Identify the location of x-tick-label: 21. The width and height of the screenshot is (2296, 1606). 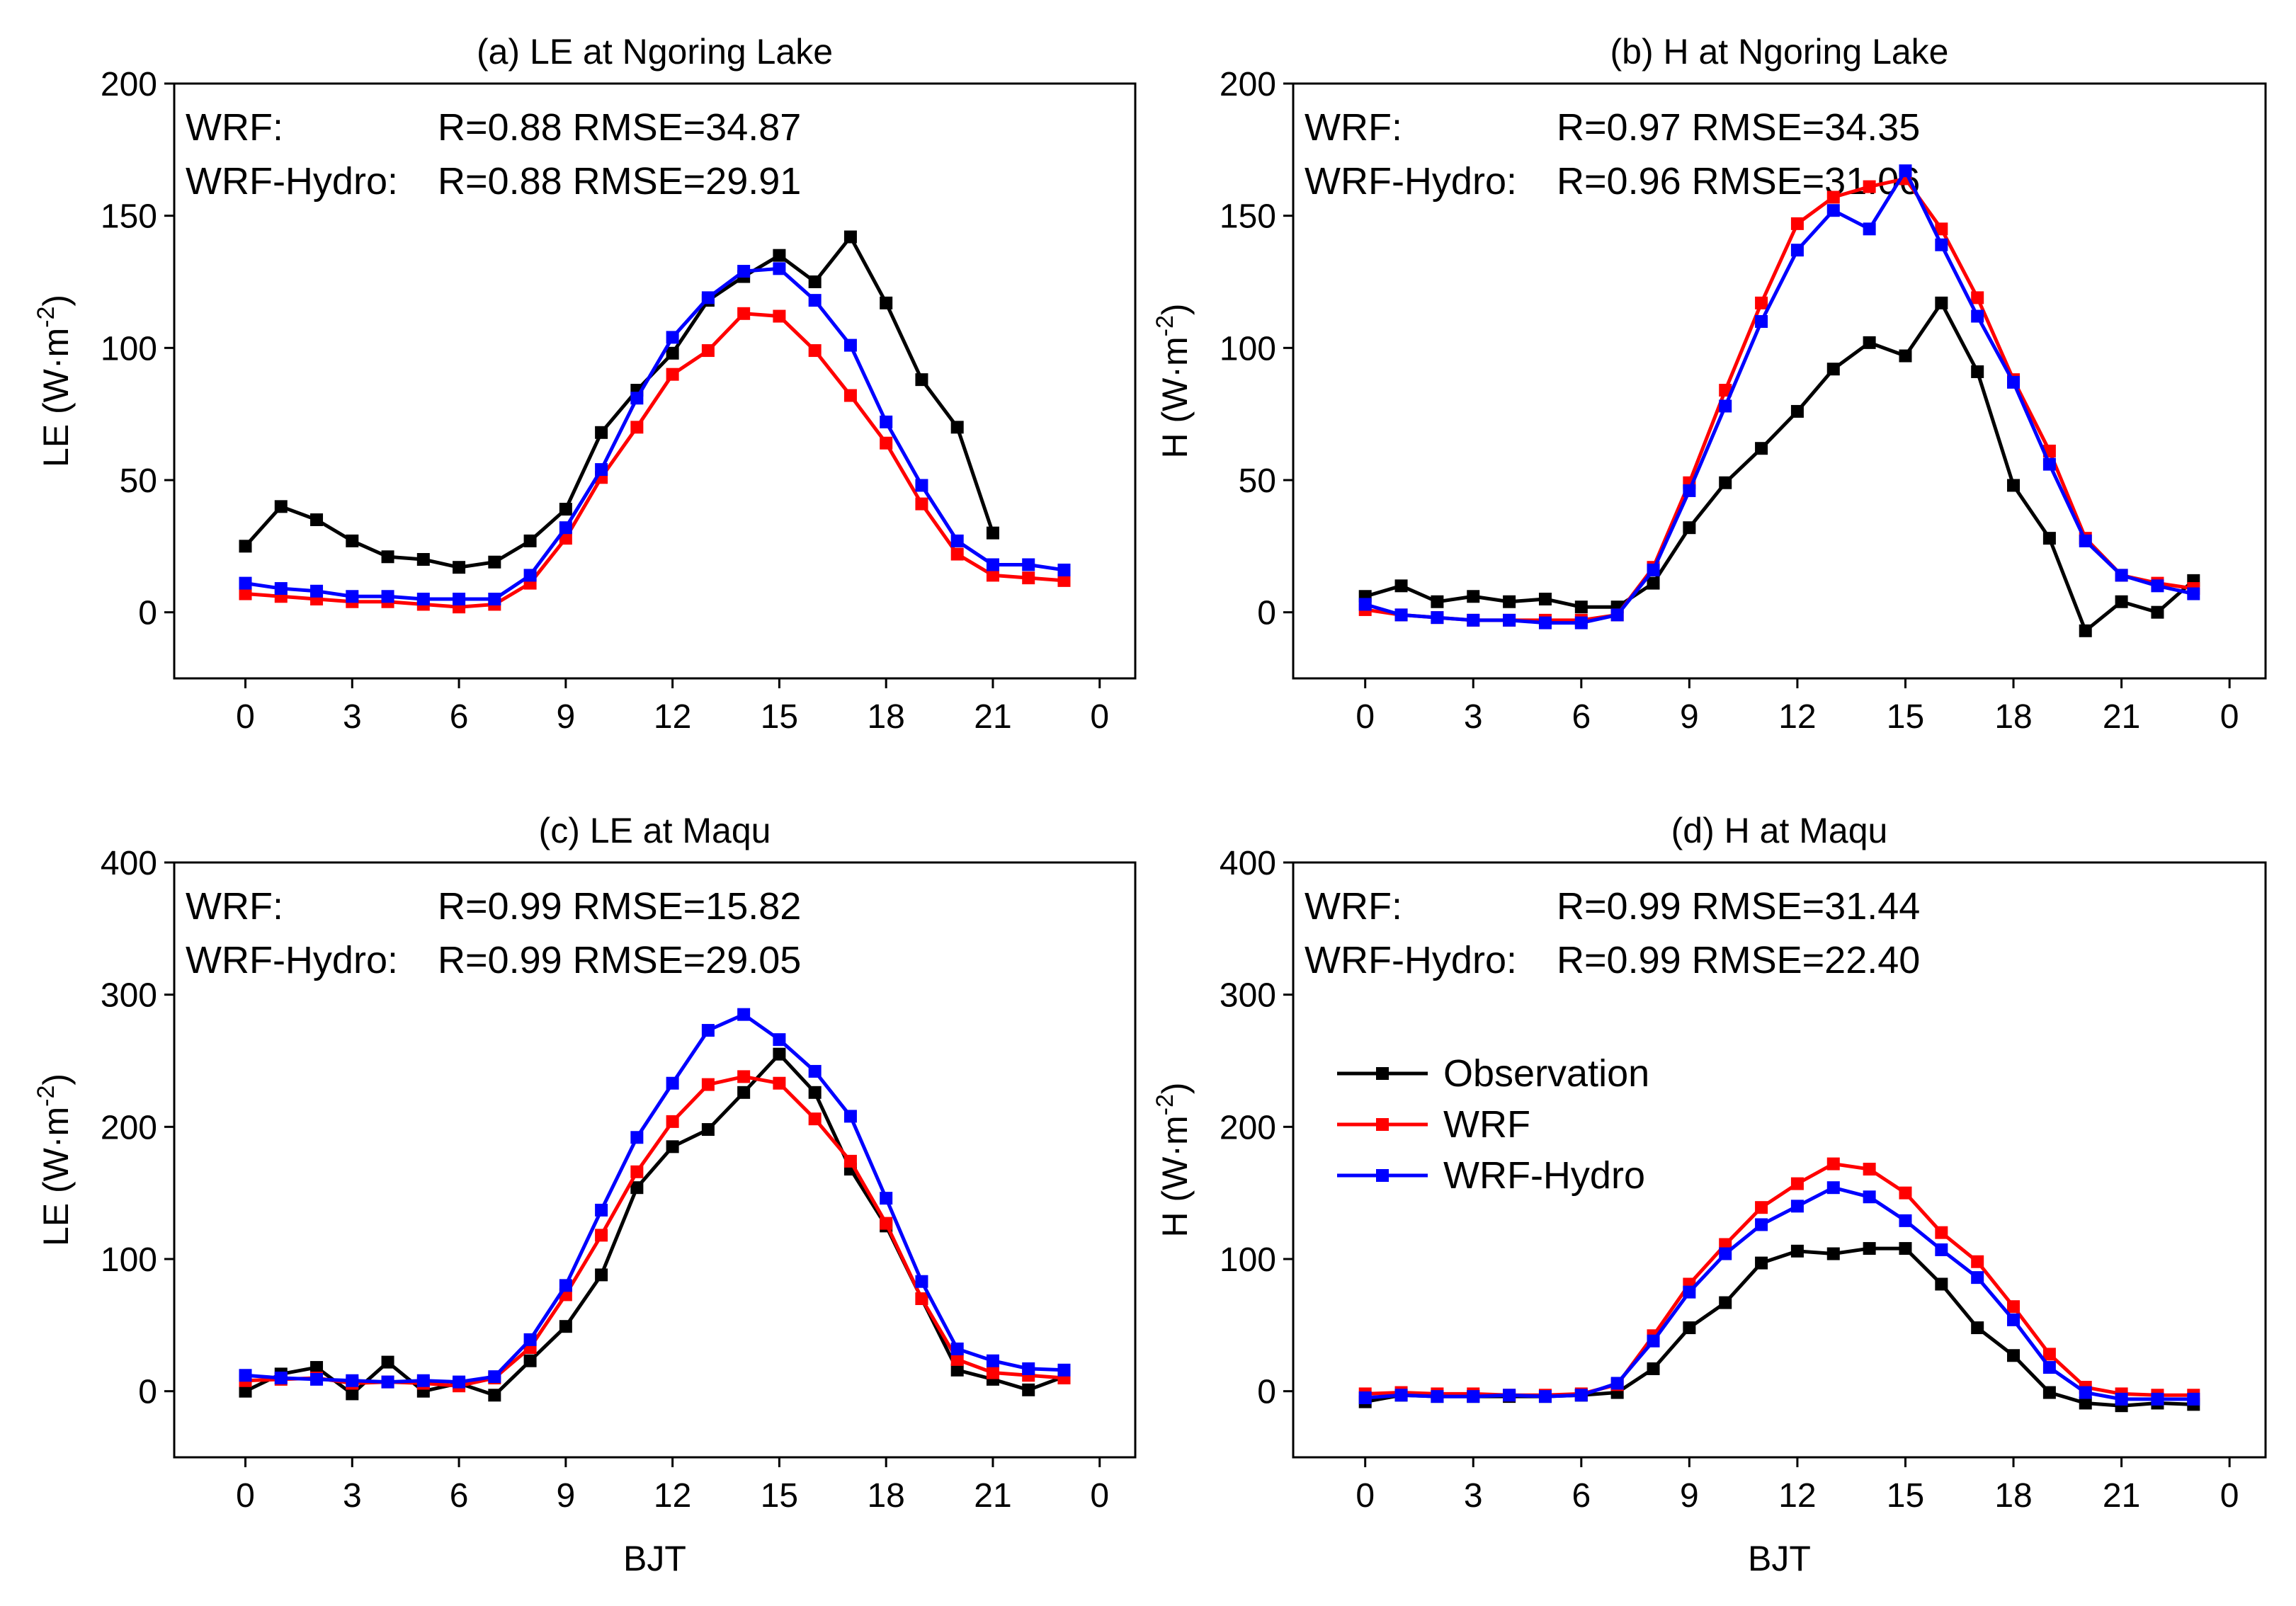
(992, 1496).